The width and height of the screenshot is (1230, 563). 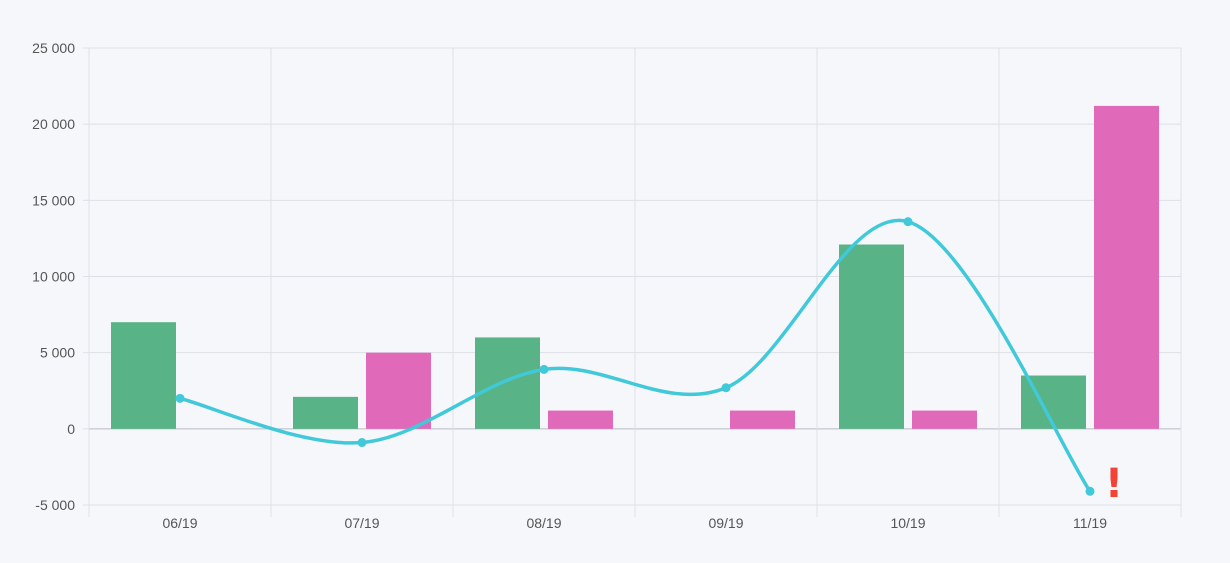 I want to click on x-tick-label: 11/19, so click(x=1090, y=523).